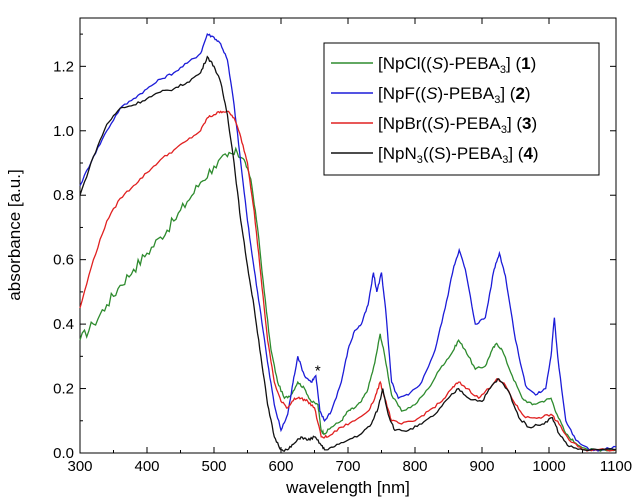  I want to click on y-tick-label: 0.4, so click(63, 324).